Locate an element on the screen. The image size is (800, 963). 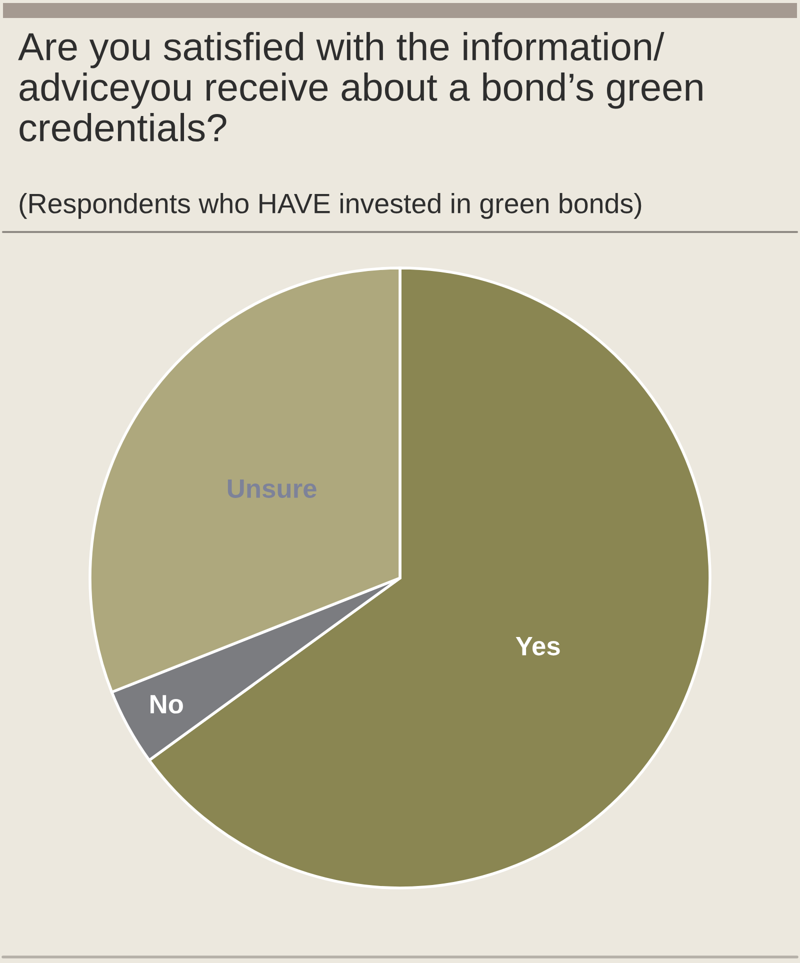
slice-label: No is located at coordinates (166, 704).